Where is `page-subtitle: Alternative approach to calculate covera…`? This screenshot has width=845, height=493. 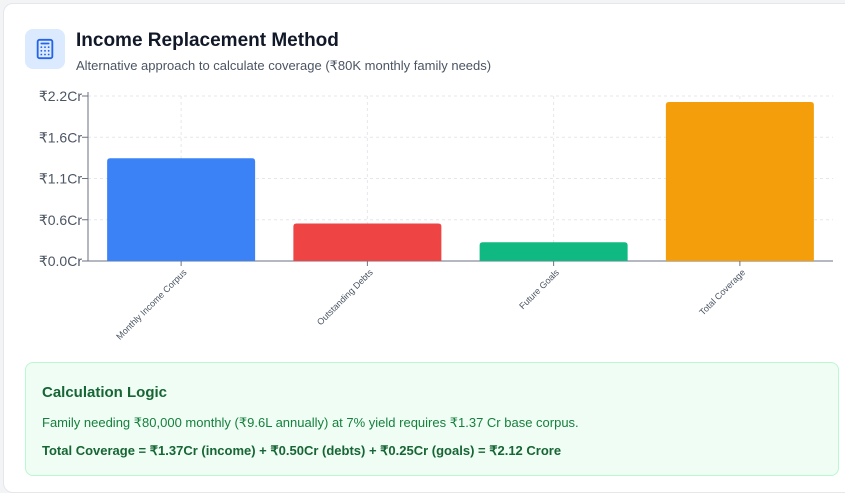
page-subtitle: Alternative approach to calculate covera… is located at coordinates (284, 65).